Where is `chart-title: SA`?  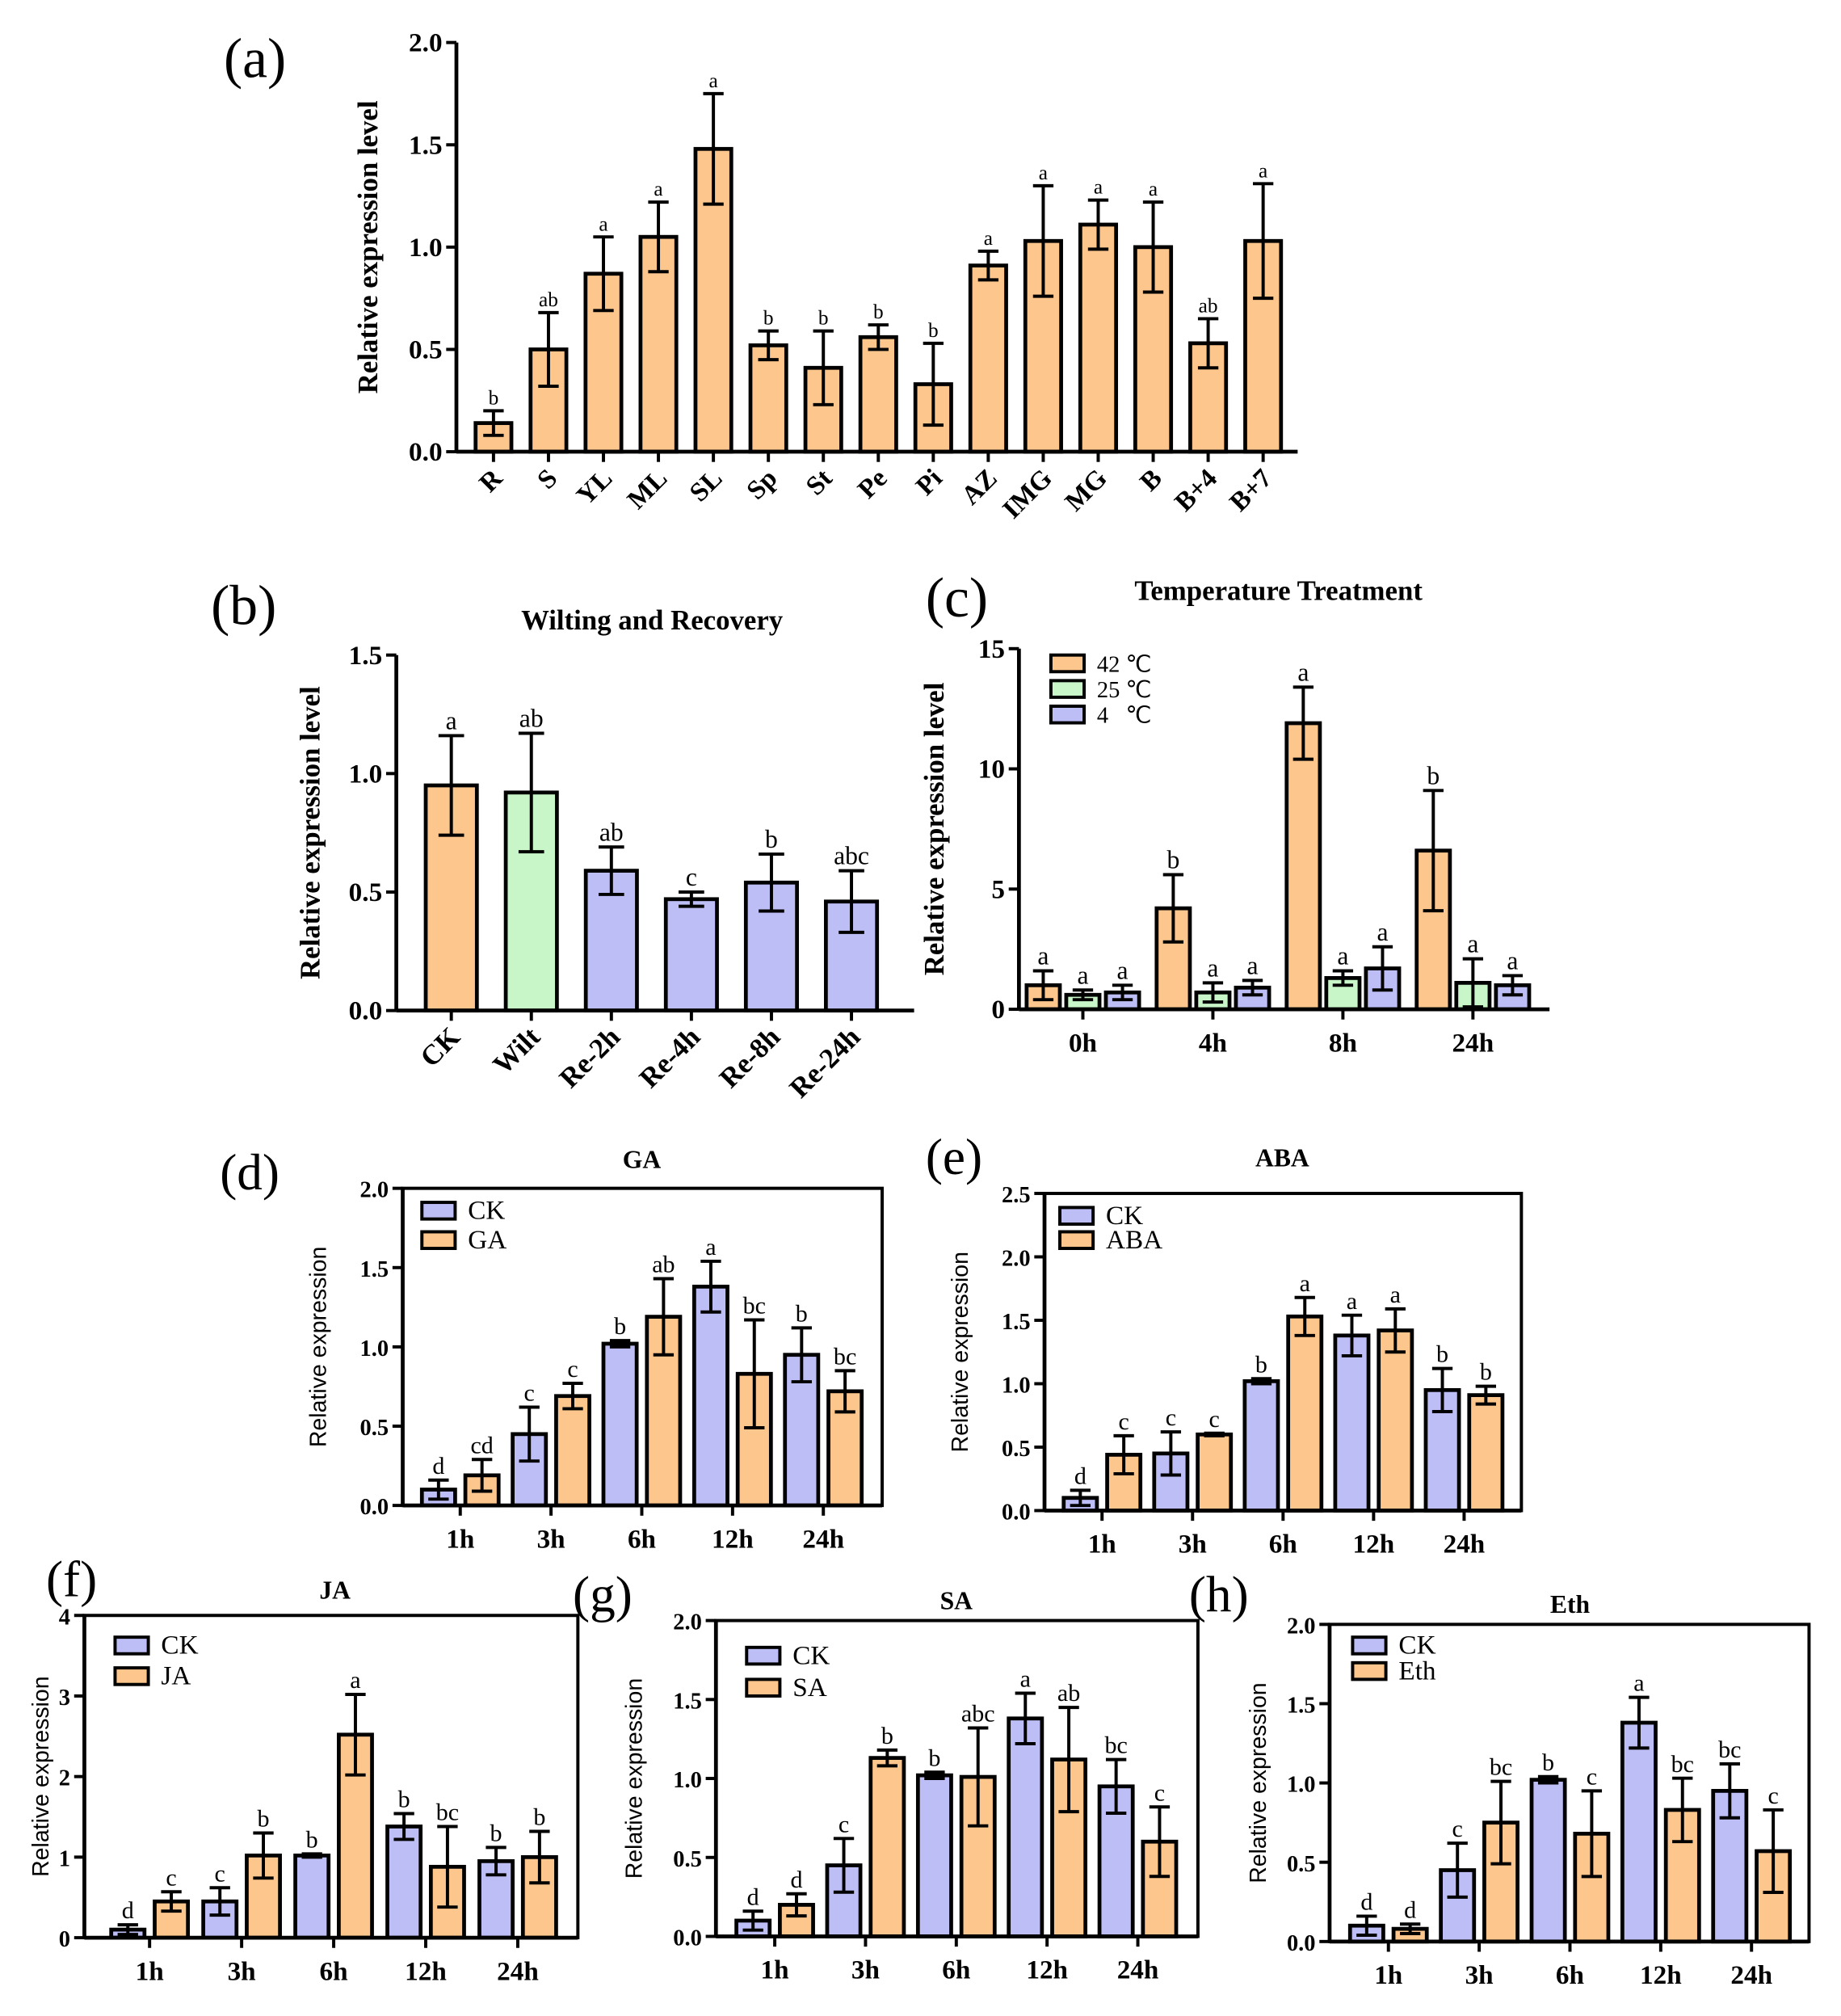
chart-title: SA is located at coordinates (956, 1600).